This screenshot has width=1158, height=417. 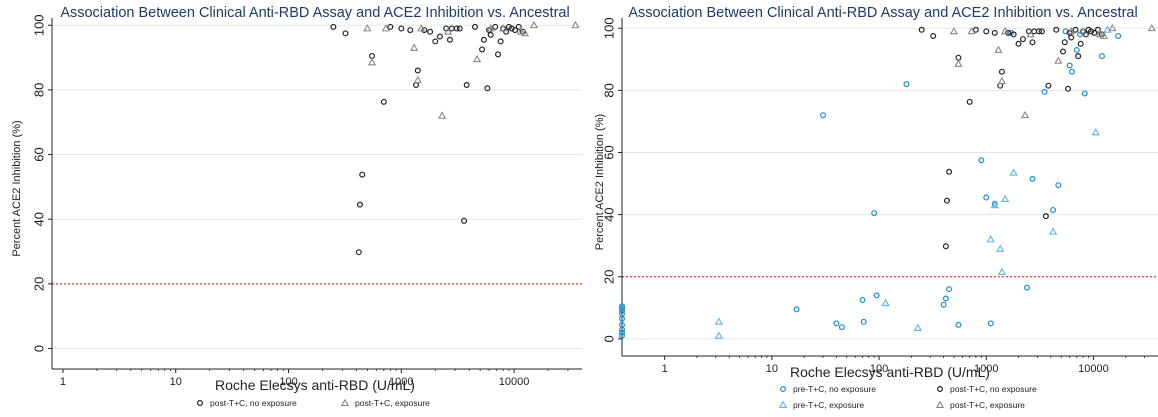 What do you see at coordinates (38, 25) in the screenshot?
I see `y-tick-label: 100` at bounding box center [38, 25].